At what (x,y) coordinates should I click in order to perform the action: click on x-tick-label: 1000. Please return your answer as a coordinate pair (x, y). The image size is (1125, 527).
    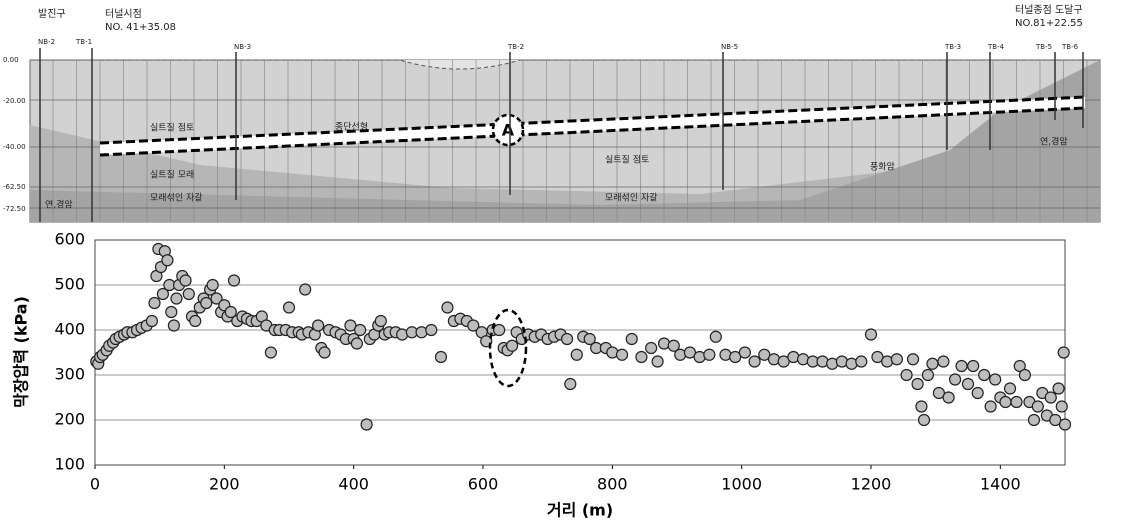
    Looking at the image, I should click on (741, 484).